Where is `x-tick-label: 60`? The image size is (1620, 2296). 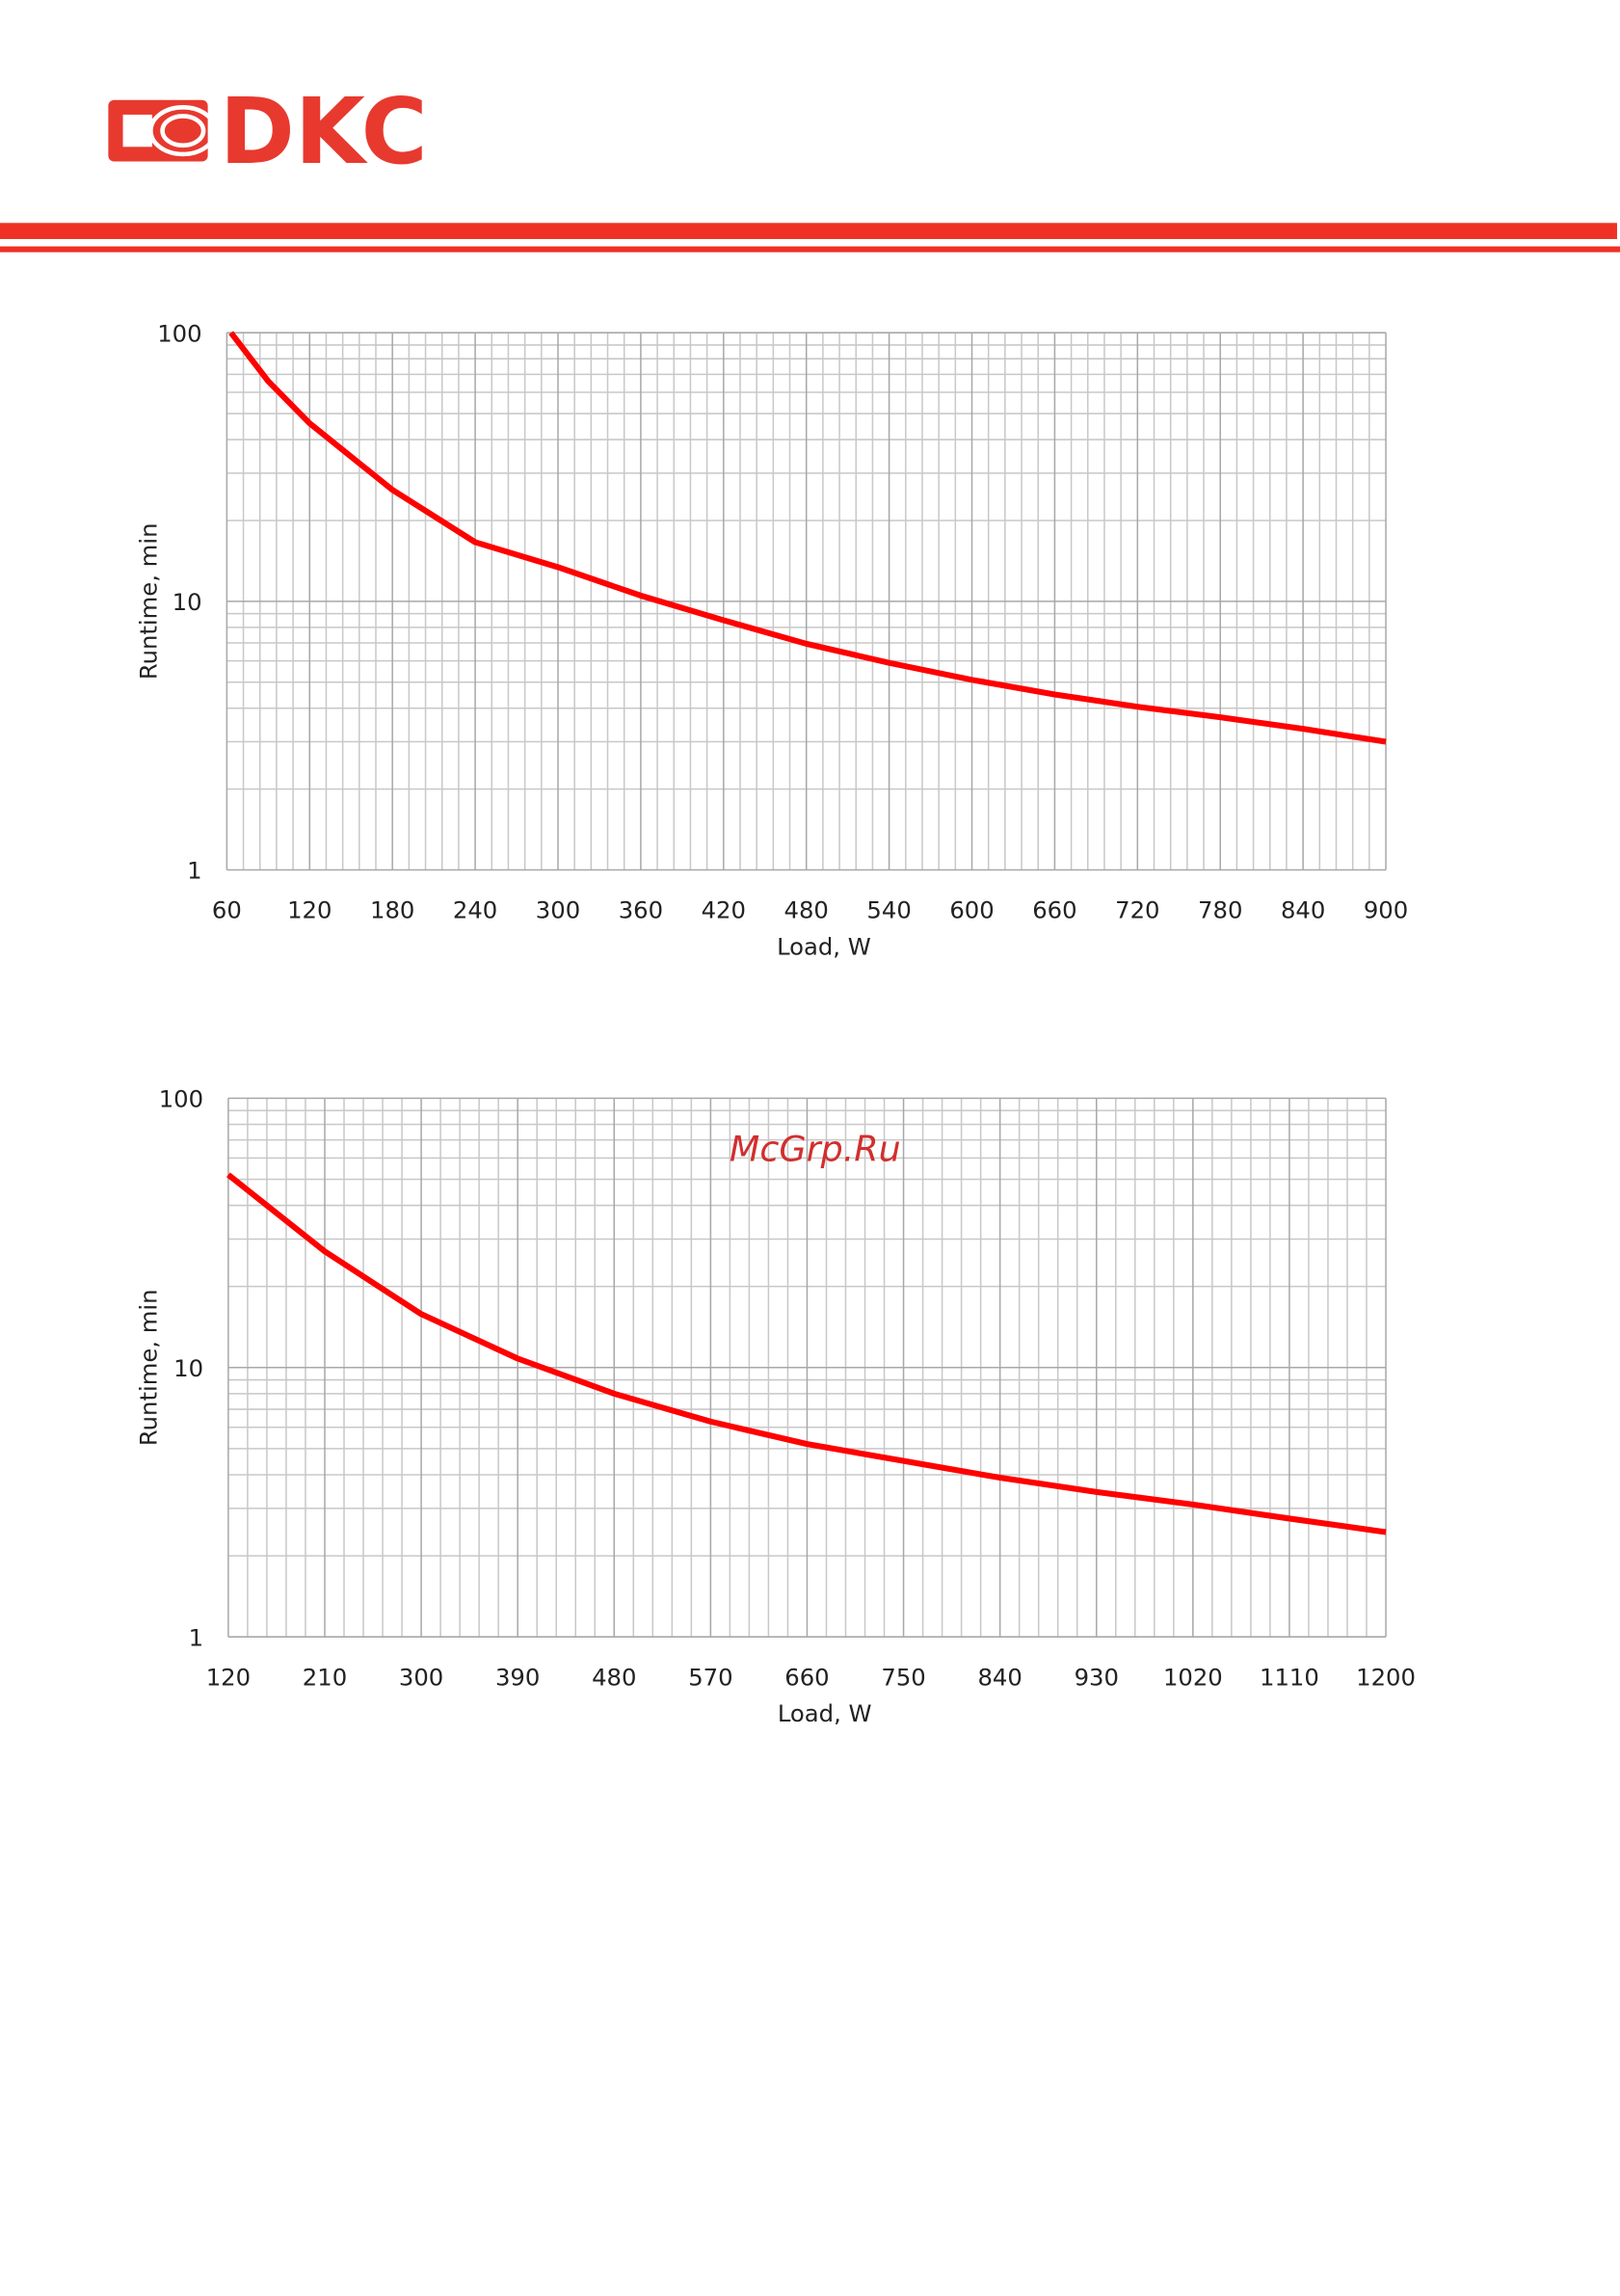 x-tick-label: 60 is located at coordinates (227, 910).